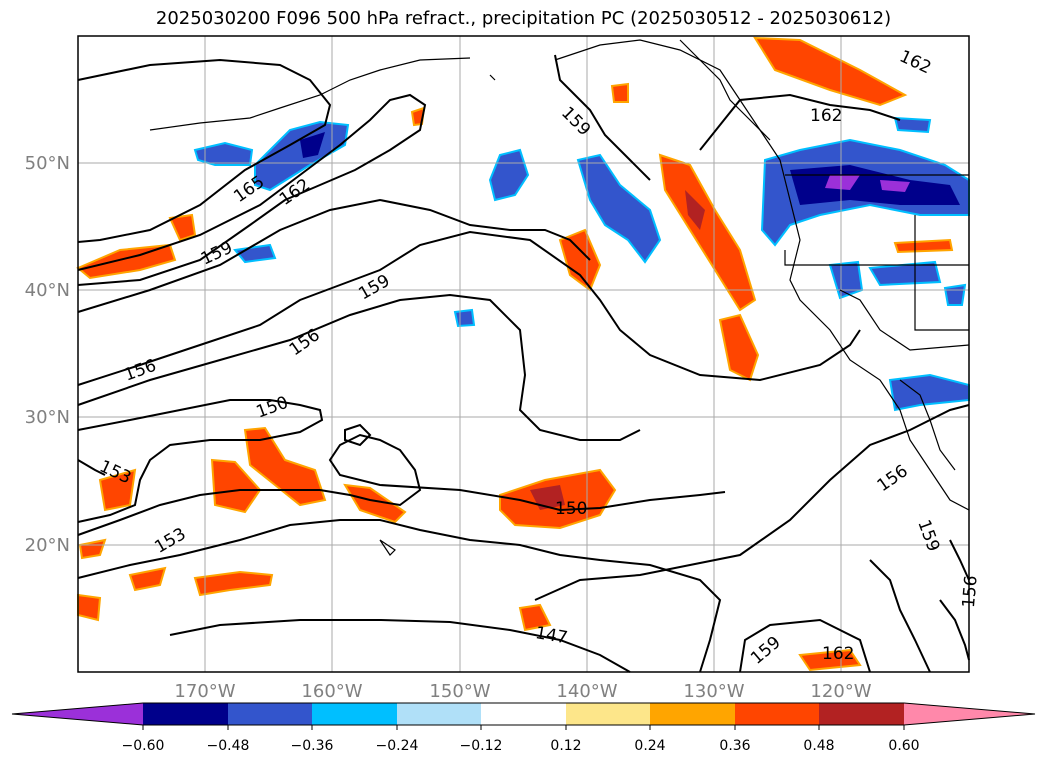 This screenshot has width=1047, height=765. I want to click on lat-label: 50°N, so click(47, 163).